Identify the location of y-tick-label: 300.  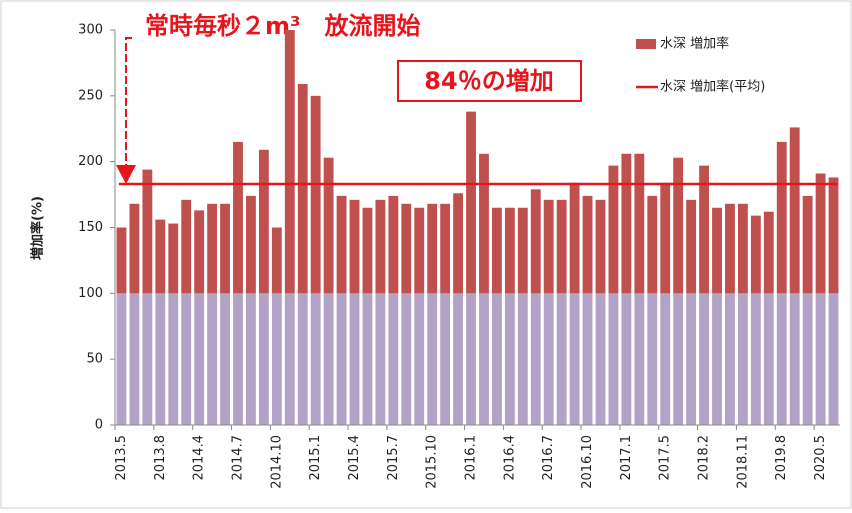
(90, 30).